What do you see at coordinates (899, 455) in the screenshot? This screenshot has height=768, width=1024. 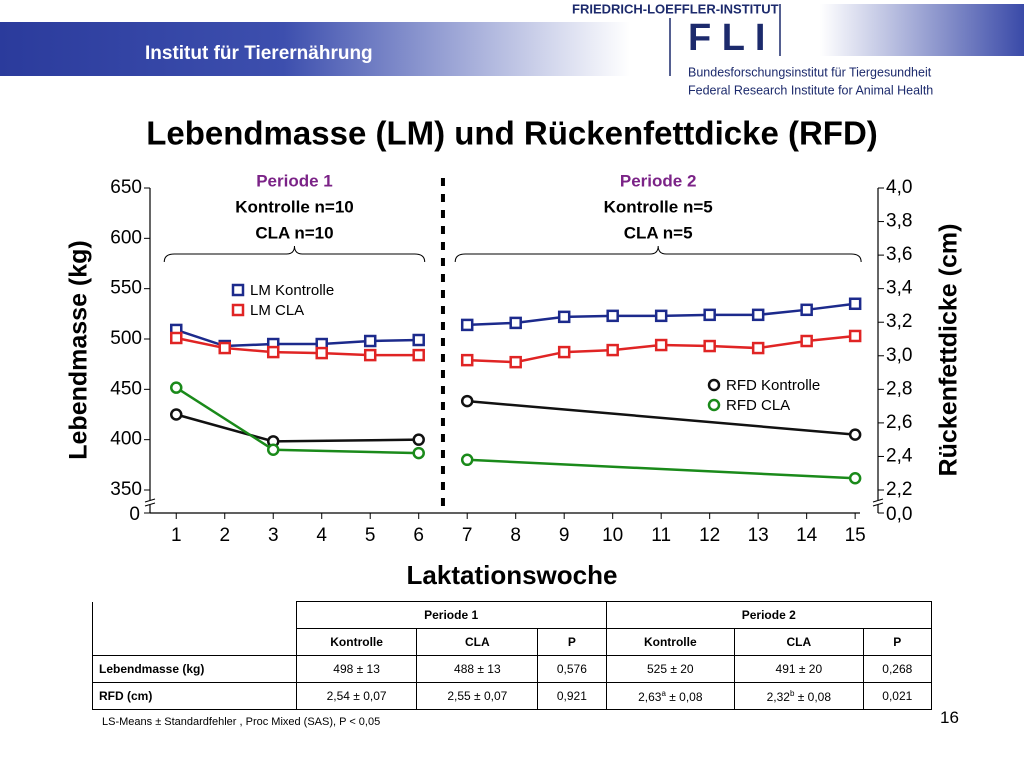 I see `y2-tick-label: 2,4` at bounding box center [899, 455].